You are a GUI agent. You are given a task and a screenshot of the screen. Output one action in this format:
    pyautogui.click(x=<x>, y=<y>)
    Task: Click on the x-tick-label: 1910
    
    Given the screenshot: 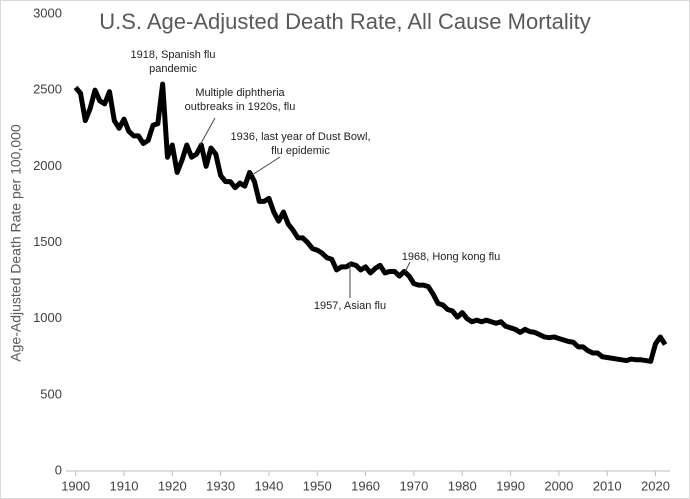 What is the action you would take?
    pyautogui.click(x=124, y=485)
    